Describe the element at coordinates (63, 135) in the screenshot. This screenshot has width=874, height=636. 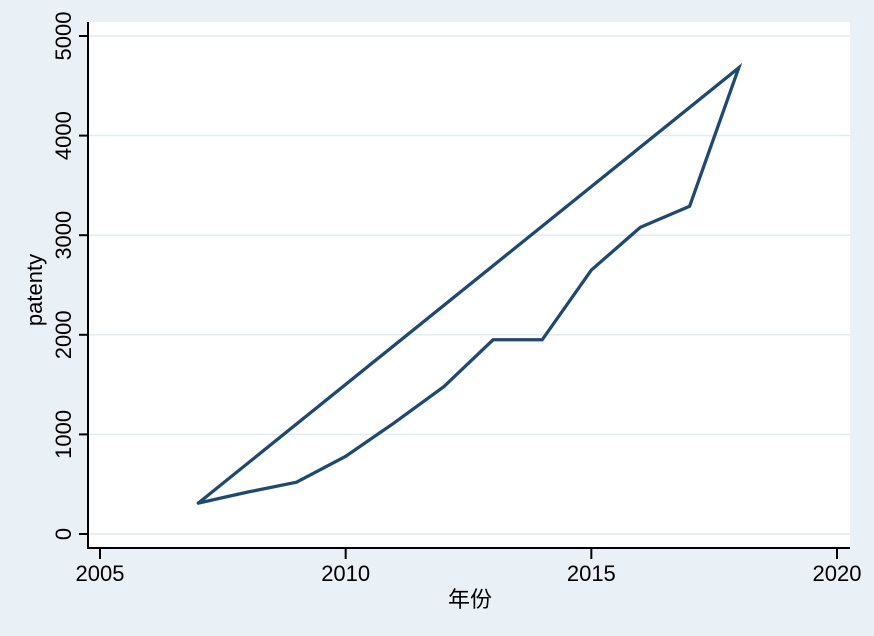
I see `y-tick-label: 4000` at that location.